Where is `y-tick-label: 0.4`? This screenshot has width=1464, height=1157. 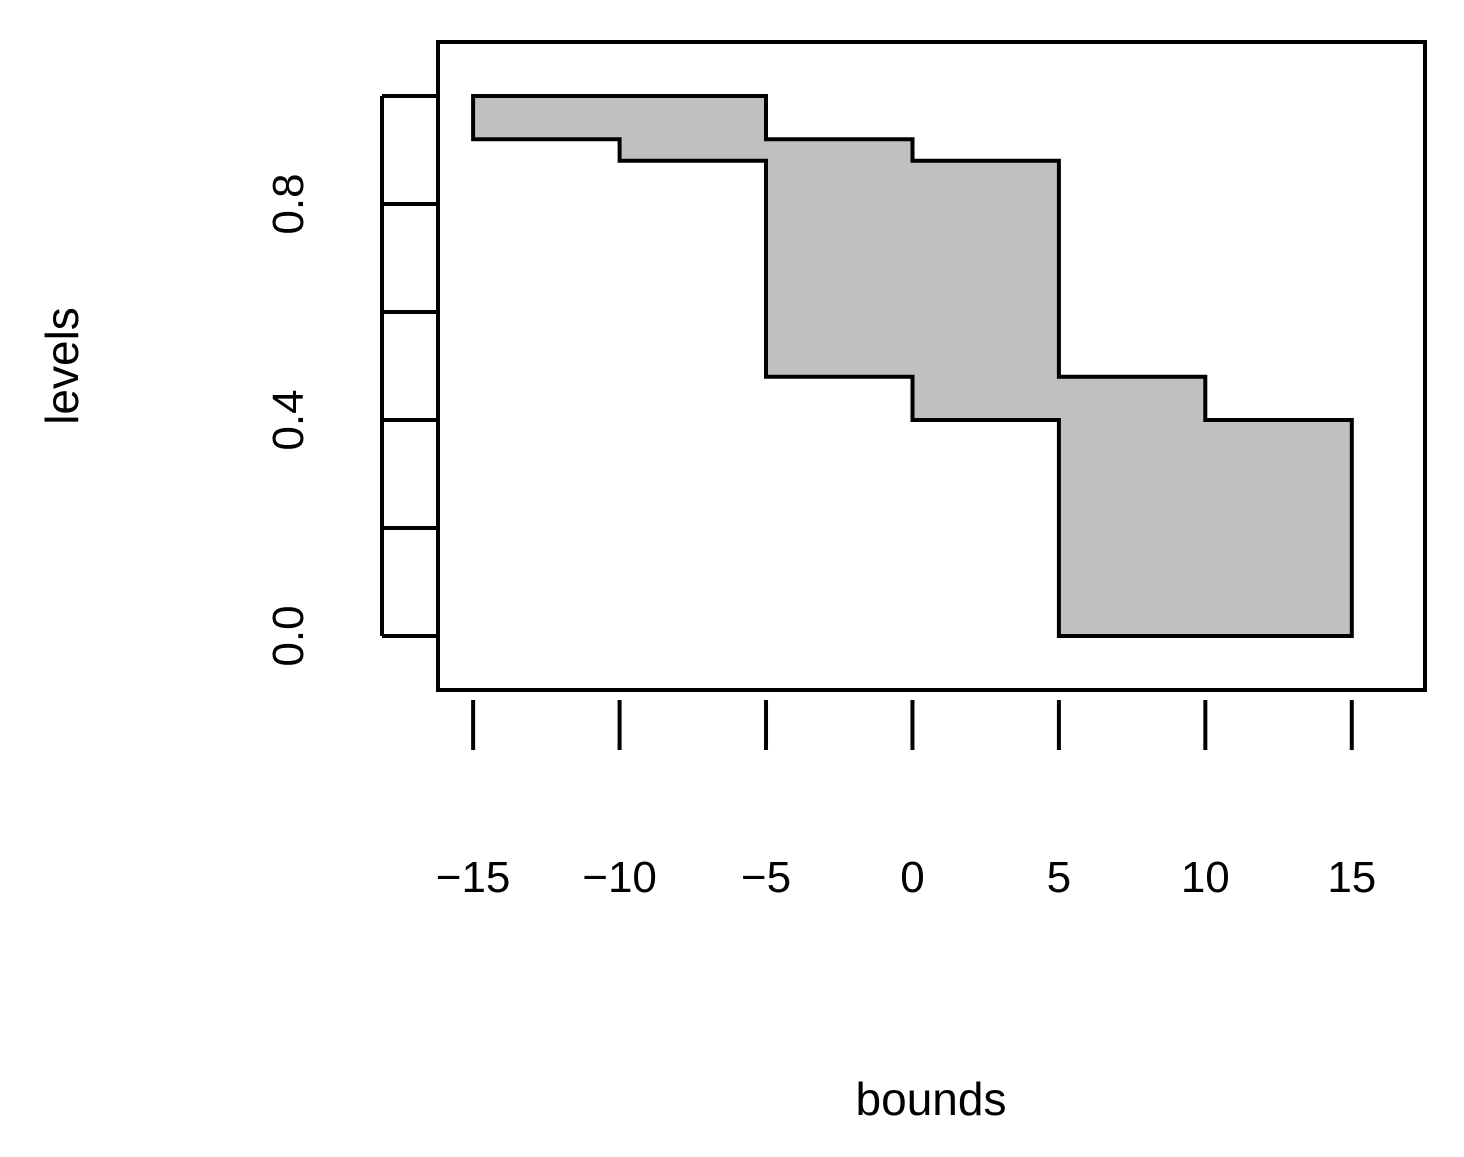 y-tick-label: 0.4 is located at coordinates (288, 419).